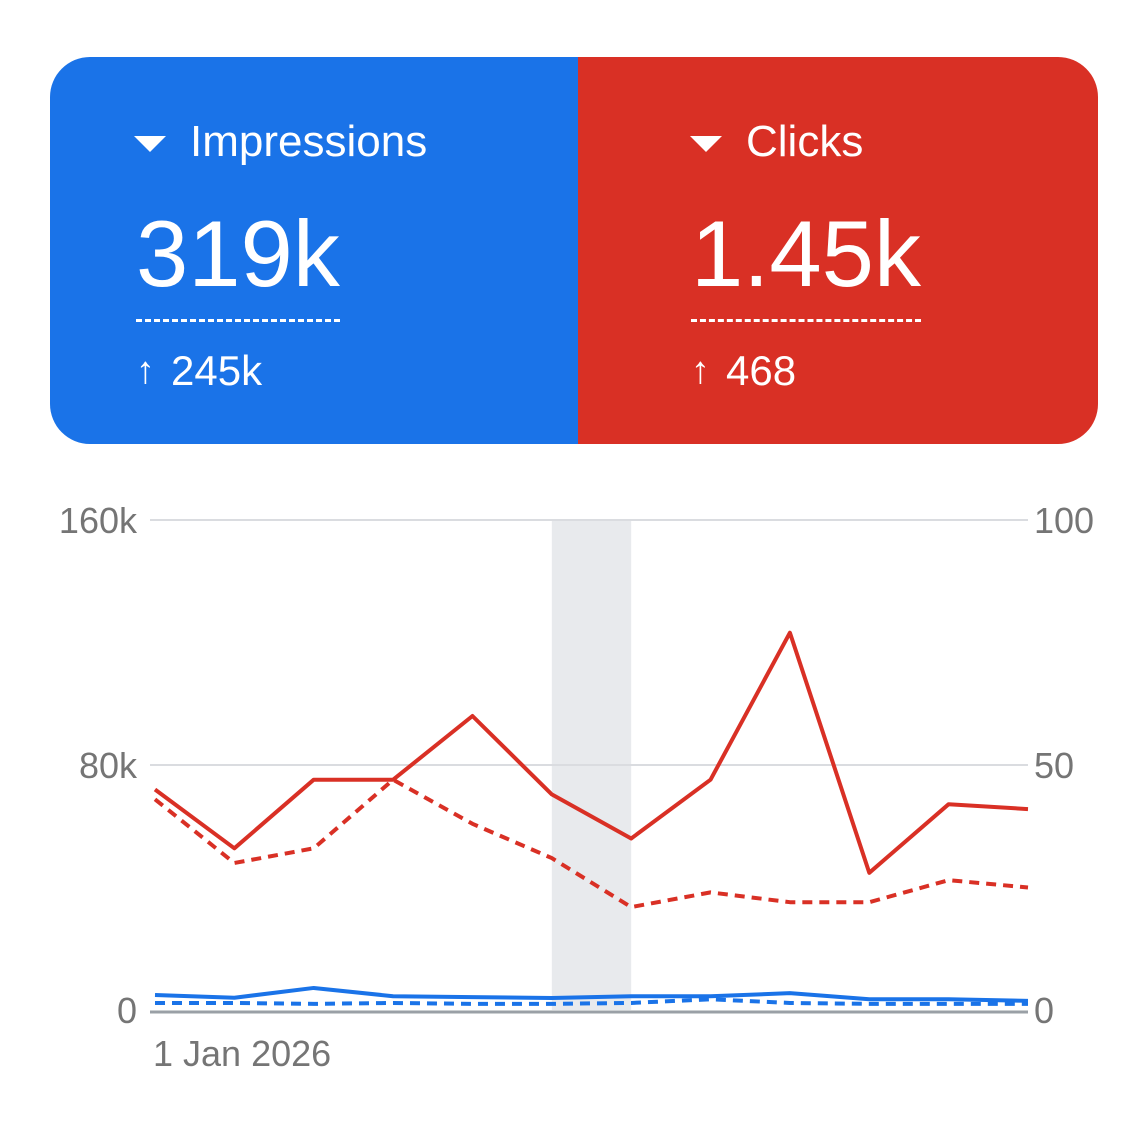  I want to click on series-line-impressions, so click(591, 994).